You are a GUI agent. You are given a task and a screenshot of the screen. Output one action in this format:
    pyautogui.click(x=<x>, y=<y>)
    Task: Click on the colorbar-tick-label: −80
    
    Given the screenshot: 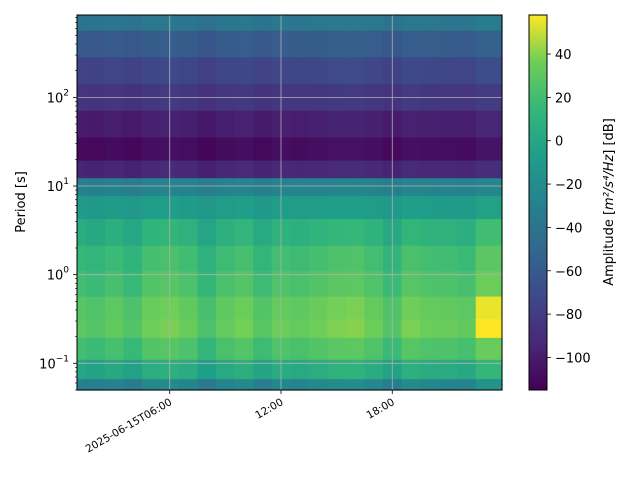 What is the action you would take?
    pyautogui.click(x=568, y=315)
    